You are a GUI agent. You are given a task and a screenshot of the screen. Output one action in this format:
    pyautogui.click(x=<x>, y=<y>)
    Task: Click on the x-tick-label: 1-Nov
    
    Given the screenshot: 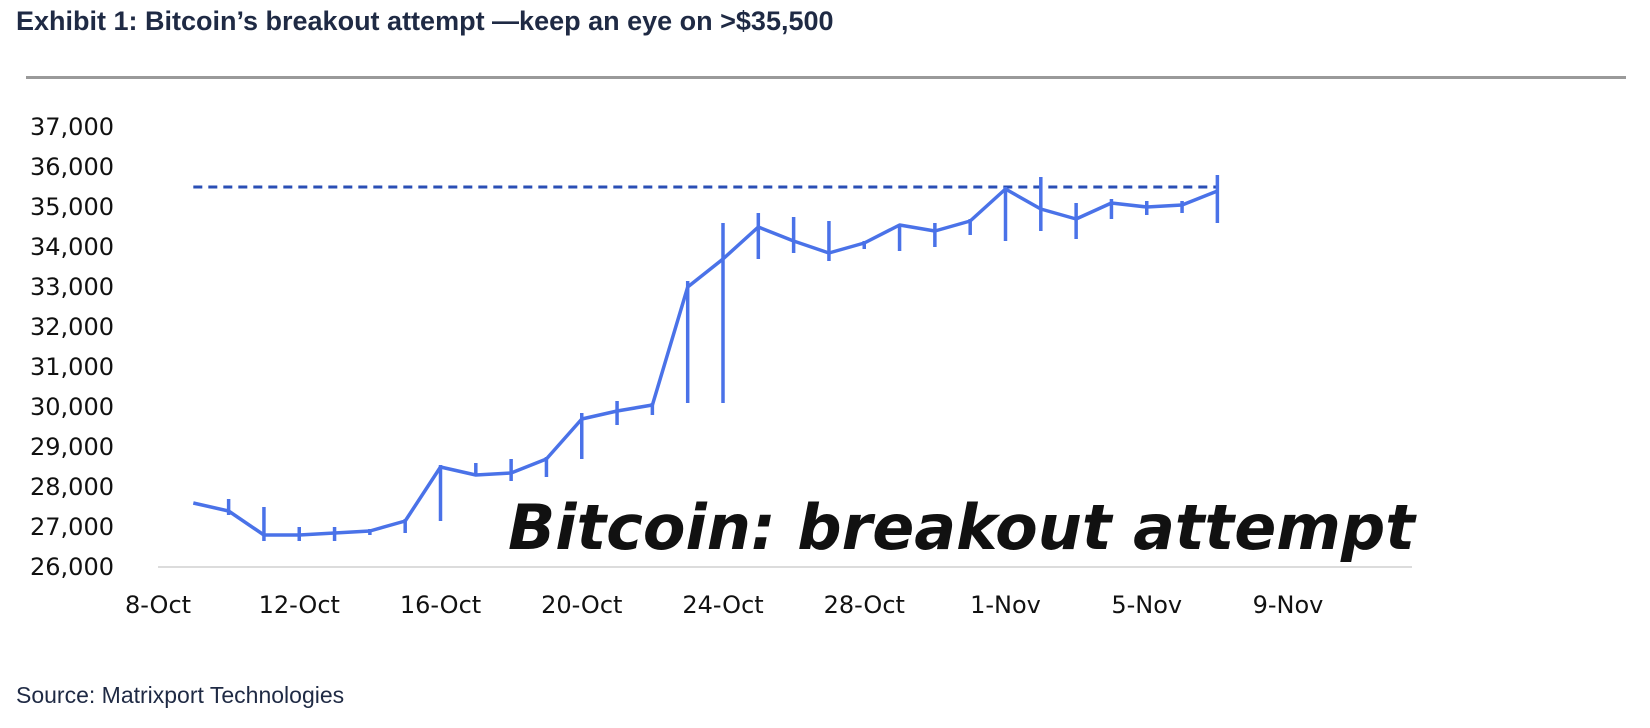 What is the action you would take?
    pyautogui.click(x=1005, y=605)
    